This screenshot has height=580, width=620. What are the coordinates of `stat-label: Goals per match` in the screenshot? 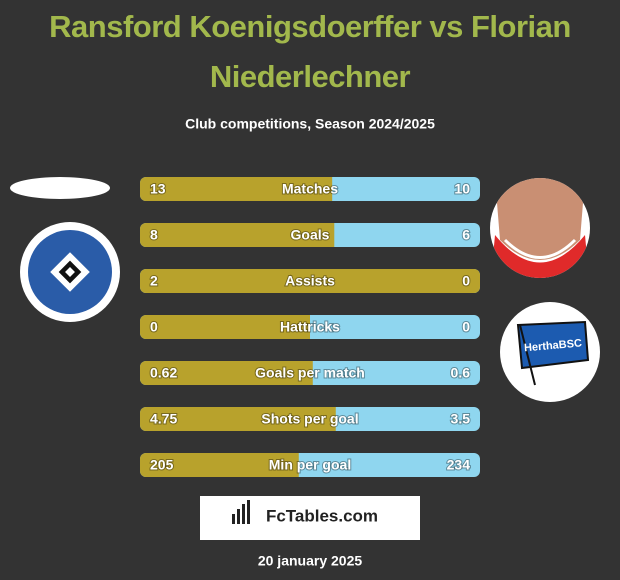 It's located at (310, 373).